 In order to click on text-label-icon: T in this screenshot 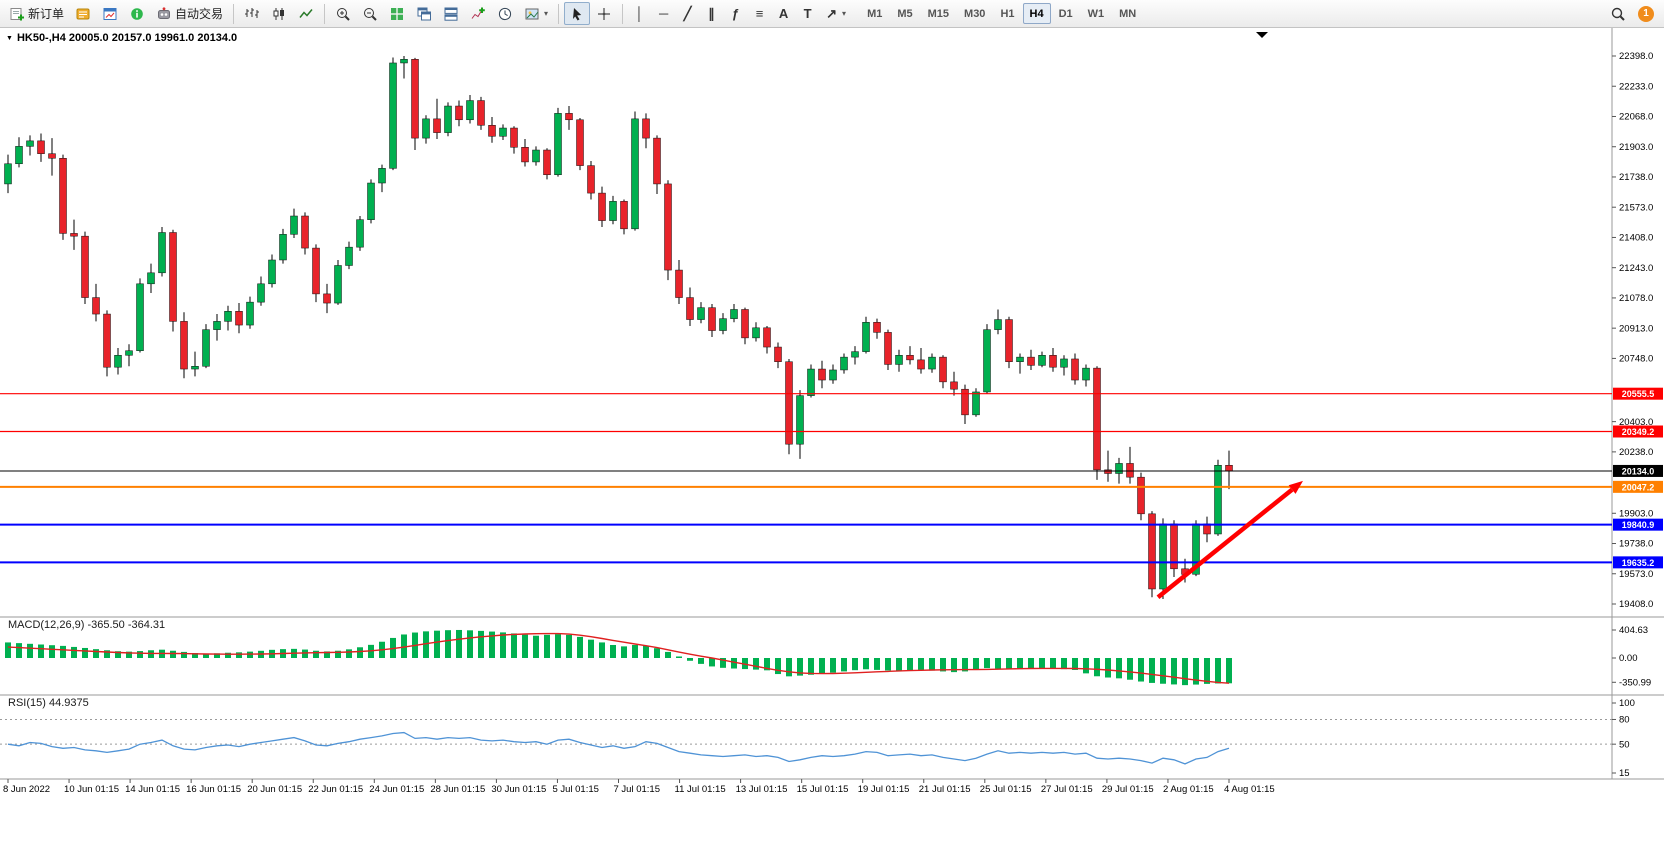, I will do `click(807, 13)`.